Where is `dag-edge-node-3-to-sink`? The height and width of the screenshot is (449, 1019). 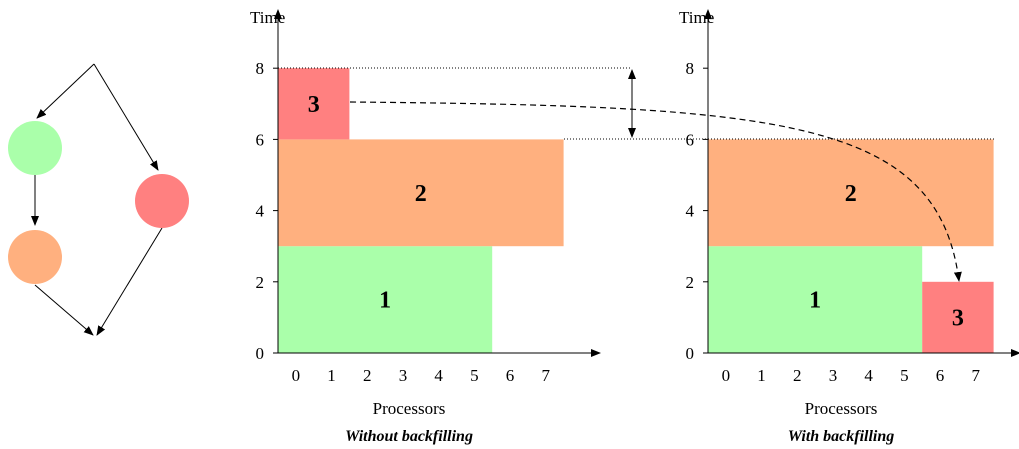 dag-edge-node-3-to-sink is located at coordinates (129, 281).